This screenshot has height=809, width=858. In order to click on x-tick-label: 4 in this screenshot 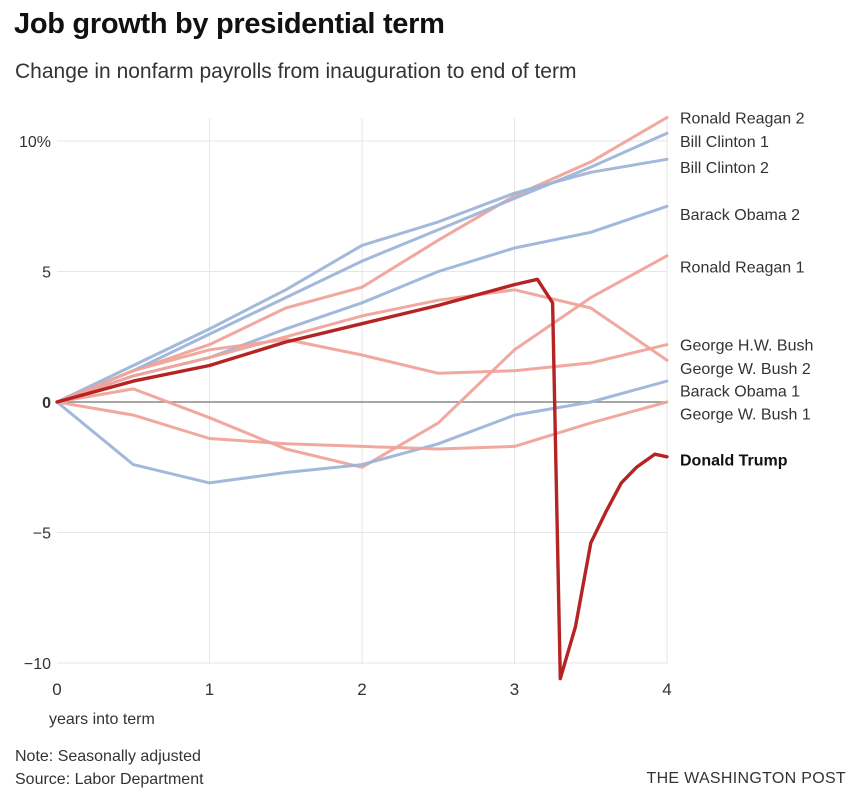, I will do `click(666, 689)`.